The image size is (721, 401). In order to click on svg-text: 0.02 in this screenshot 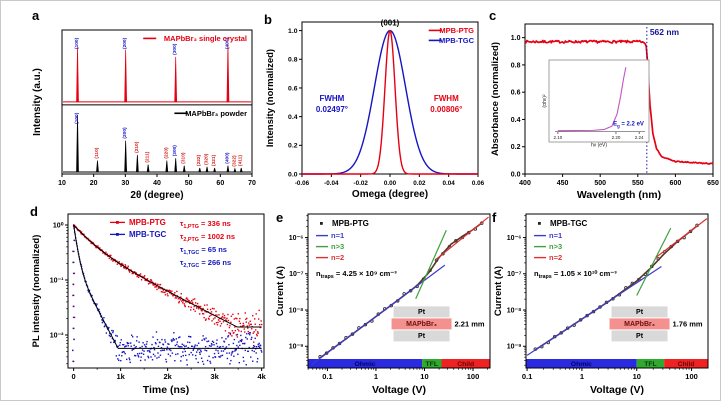, I will do `click(419, 183)`.